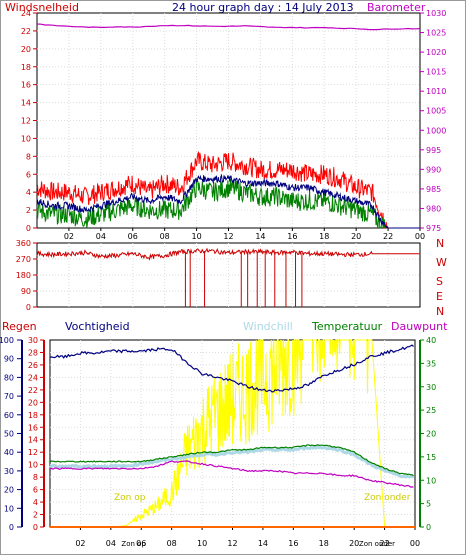  Describe the element at coordinates (42, 7) in the screenshot. I see `wind-speed-label: Windsnelheid` at that location.